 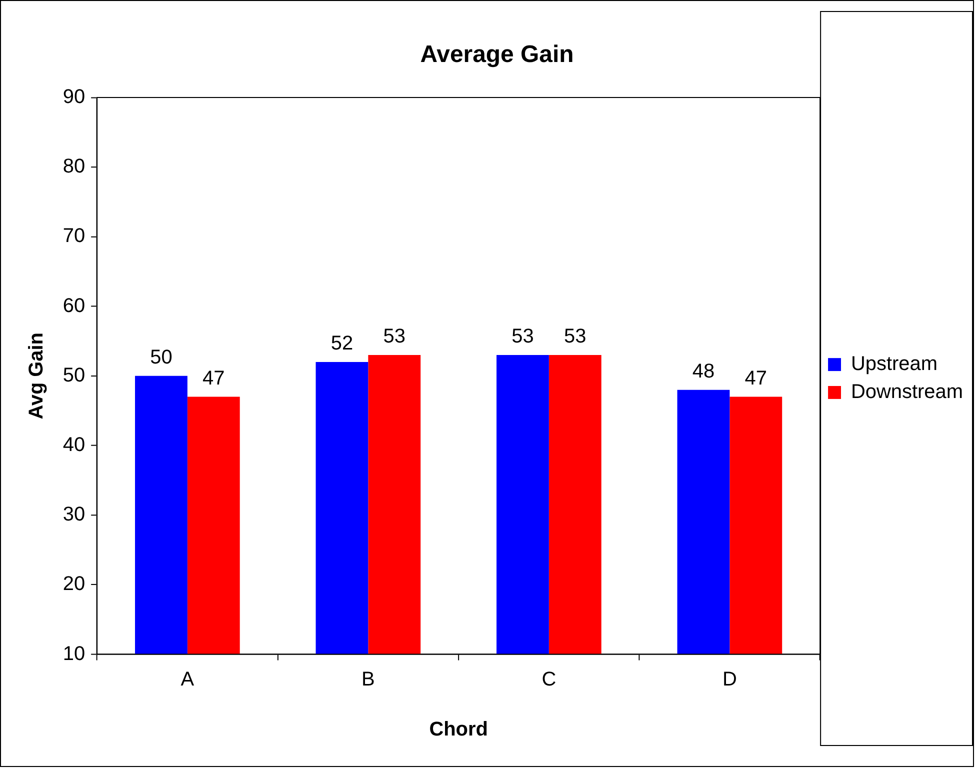 I want to click on data-label: 48, so click(x=703, y=371).